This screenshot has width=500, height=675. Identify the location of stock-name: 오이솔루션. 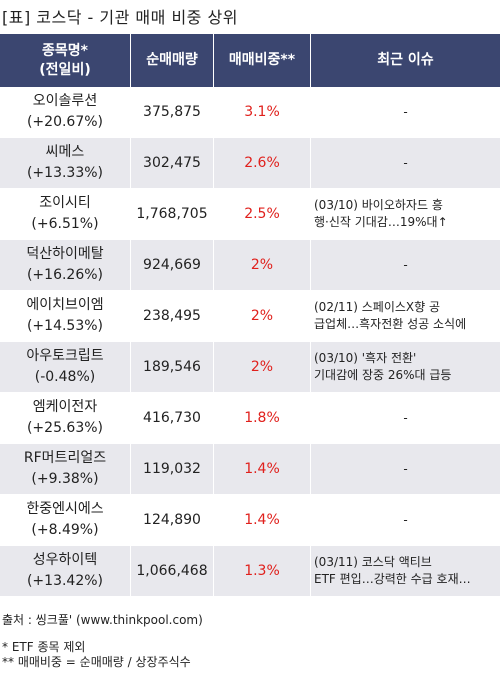
(65, 101).